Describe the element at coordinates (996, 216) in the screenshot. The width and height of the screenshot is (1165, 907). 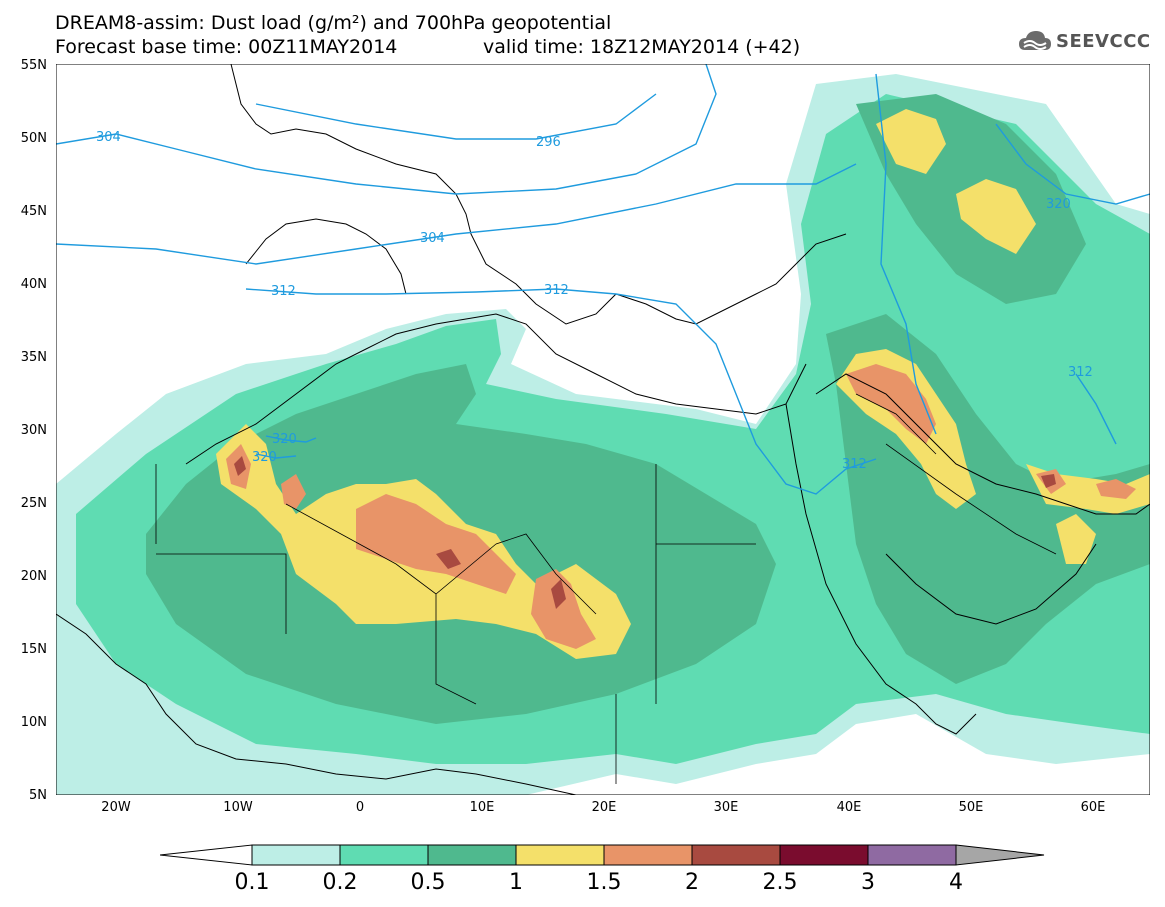
I see `dust-level-1-caspian` at that location.